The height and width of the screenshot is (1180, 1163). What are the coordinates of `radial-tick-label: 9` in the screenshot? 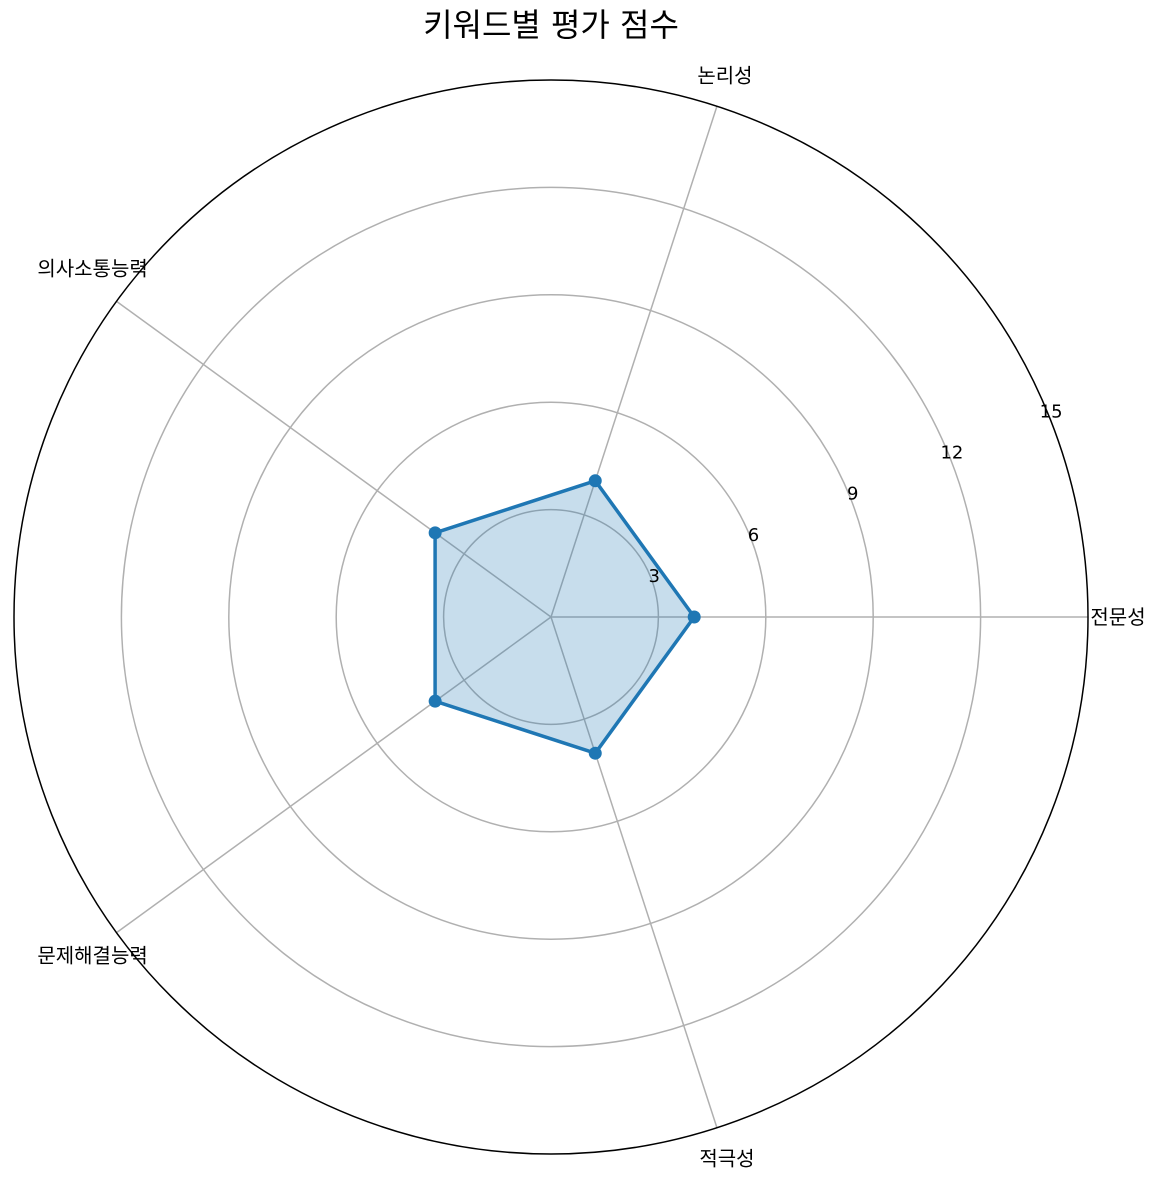 It's located at (852, 494).